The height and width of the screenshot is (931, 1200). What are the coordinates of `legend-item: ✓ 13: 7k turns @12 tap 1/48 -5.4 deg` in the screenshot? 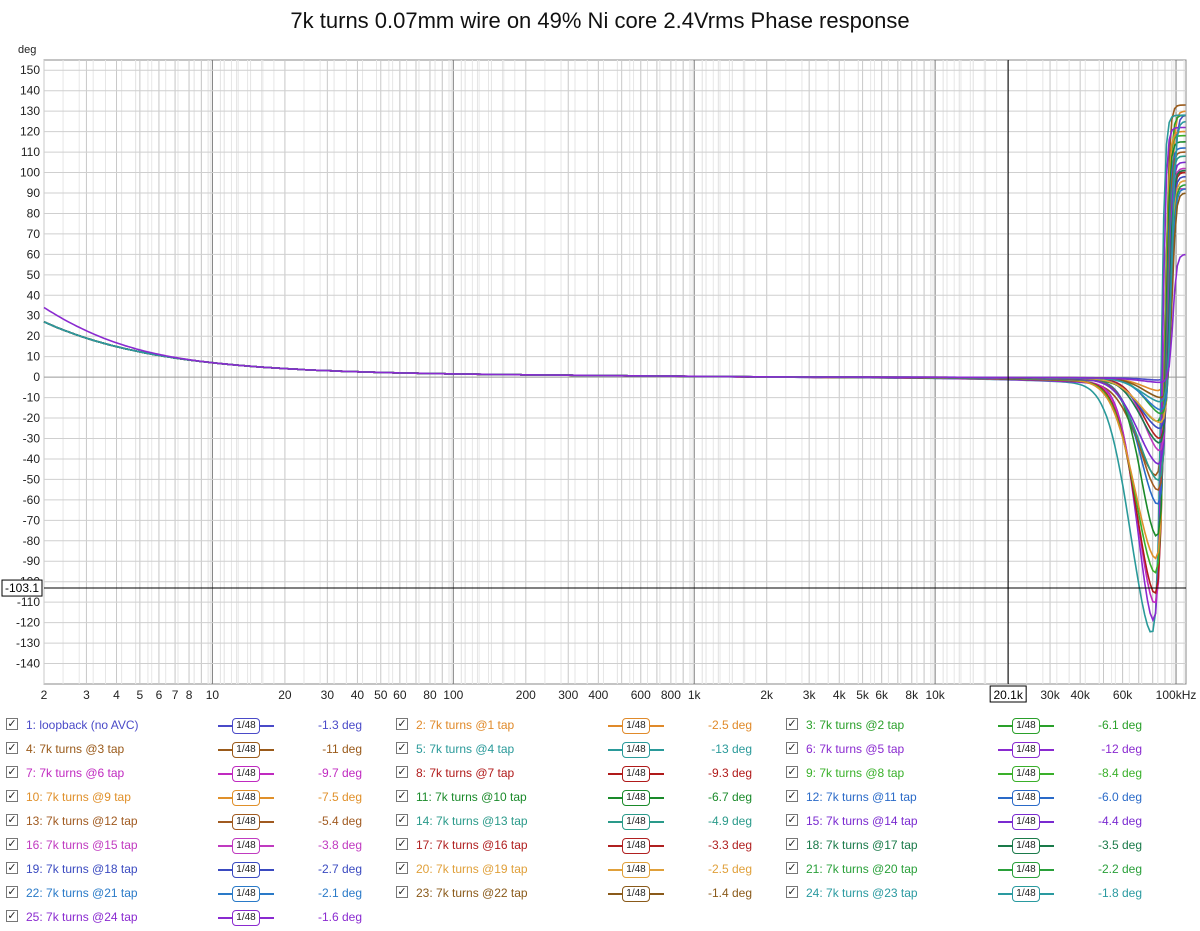 It's located at (196, 822).